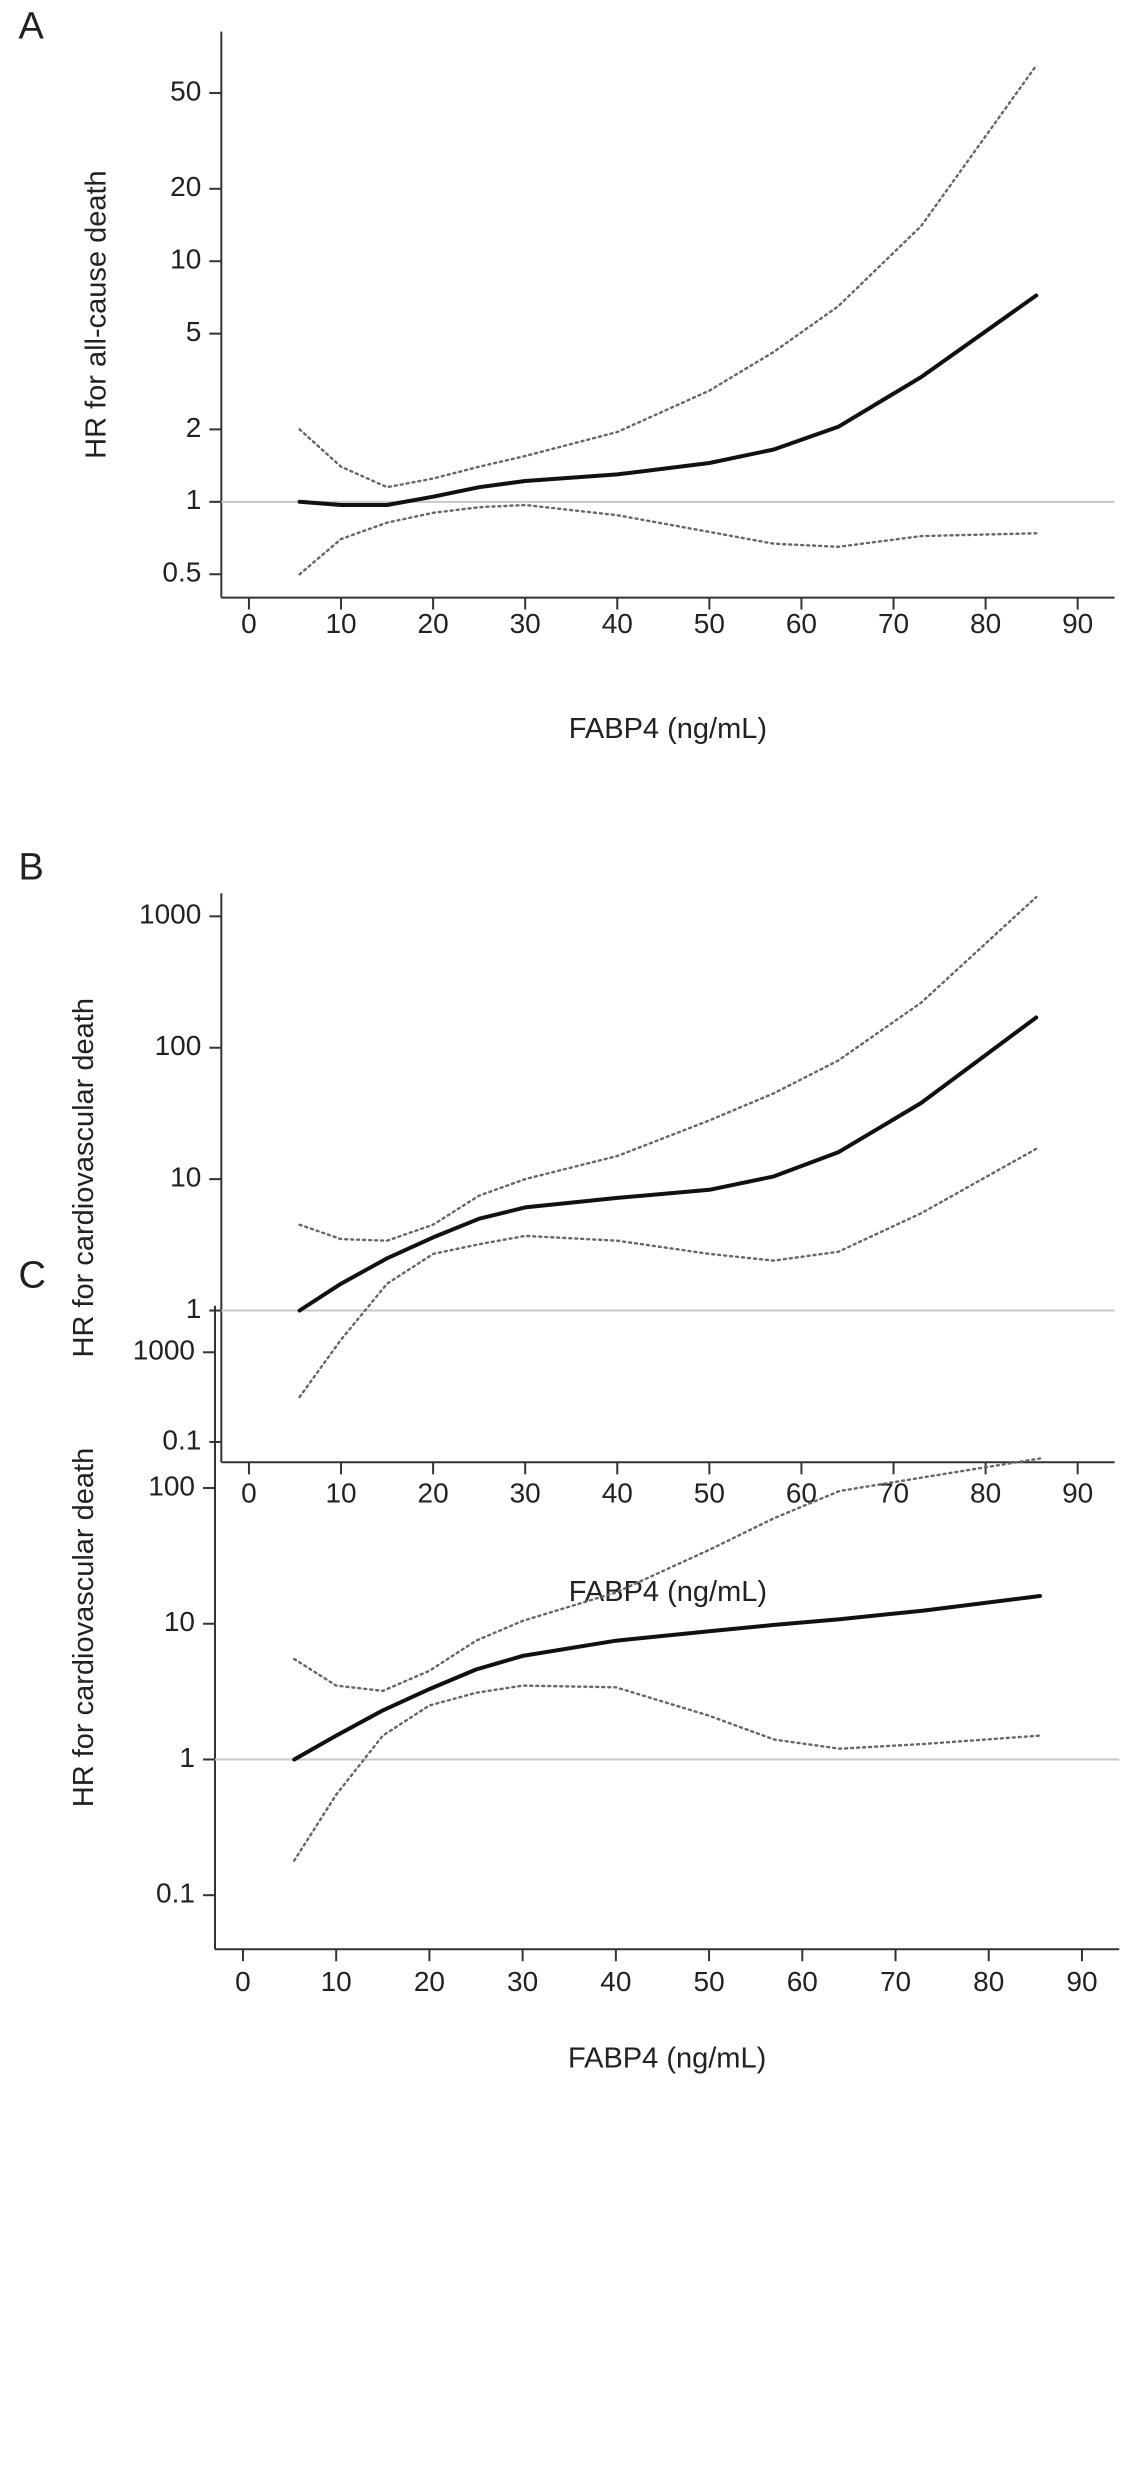 The width and height of the screenshot is (1124, 2480). I want to click on y-tick-label: 0.5, so click(181, 572).